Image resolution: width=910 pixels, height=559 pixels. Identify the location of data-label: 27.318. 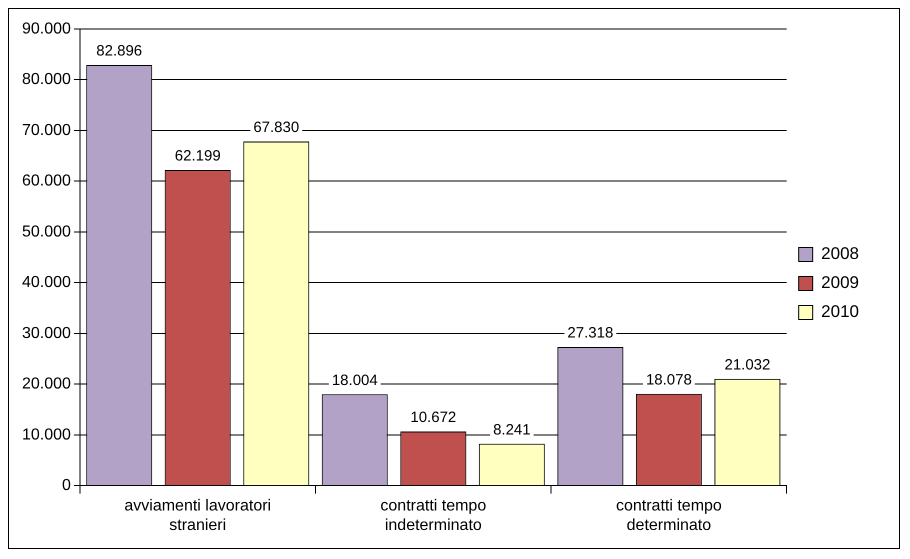
(590, 333).